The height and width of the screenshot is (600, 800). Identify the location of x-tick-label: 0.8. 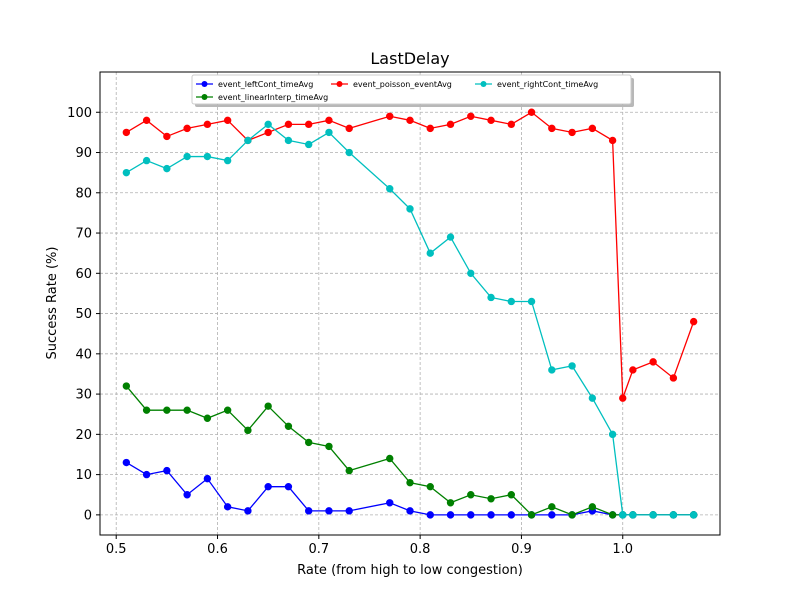
(420, 549).